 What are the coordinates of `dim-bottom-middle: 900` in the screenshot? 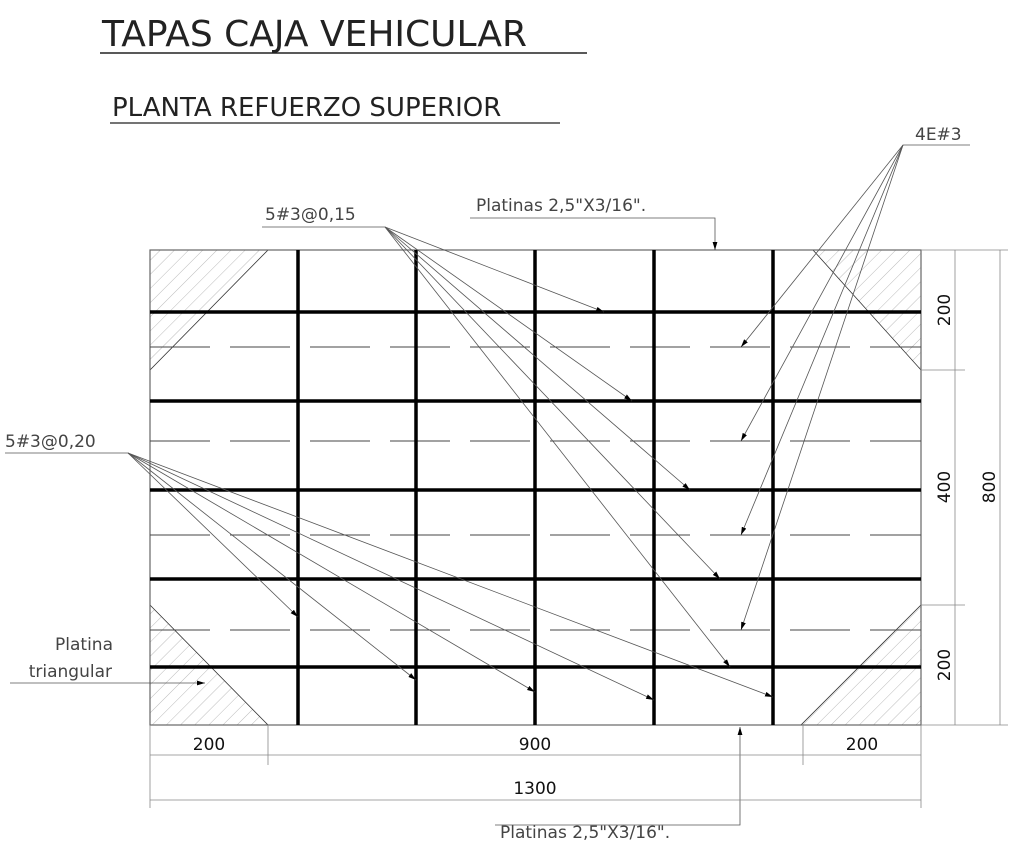 It's located at (535, 745).